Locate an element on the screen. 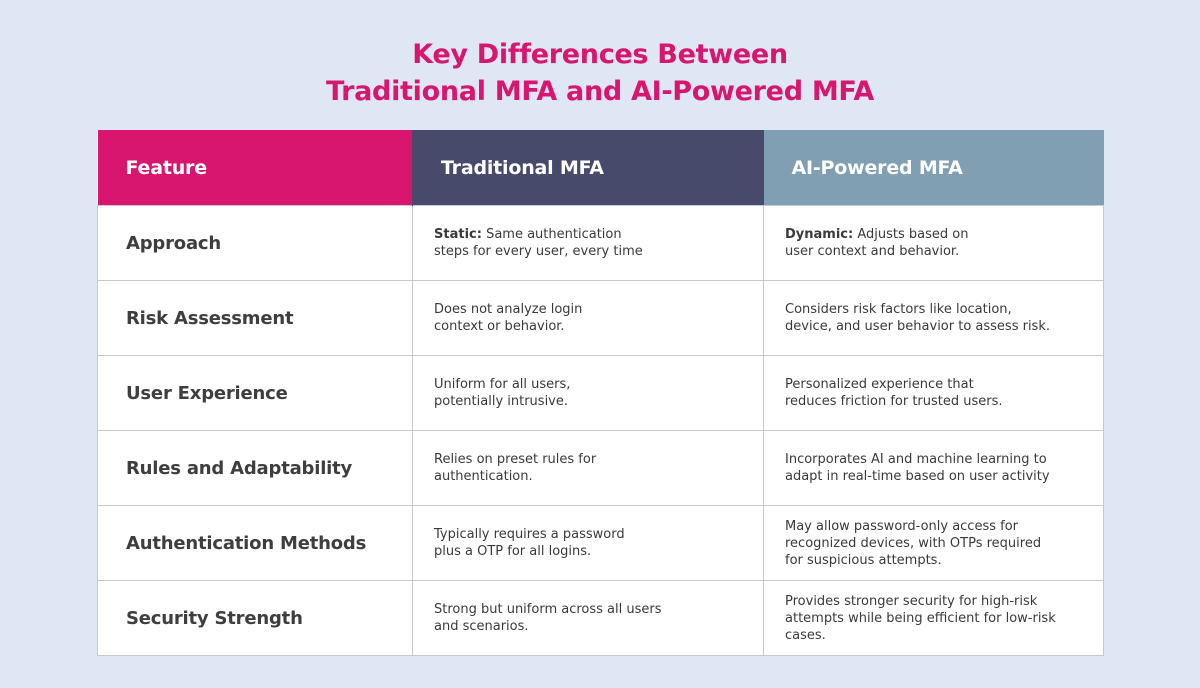 The height and width of the screenshot is (688, 1200). cell-text-line: May allow password-only access for is located at coordinates (902, 526).